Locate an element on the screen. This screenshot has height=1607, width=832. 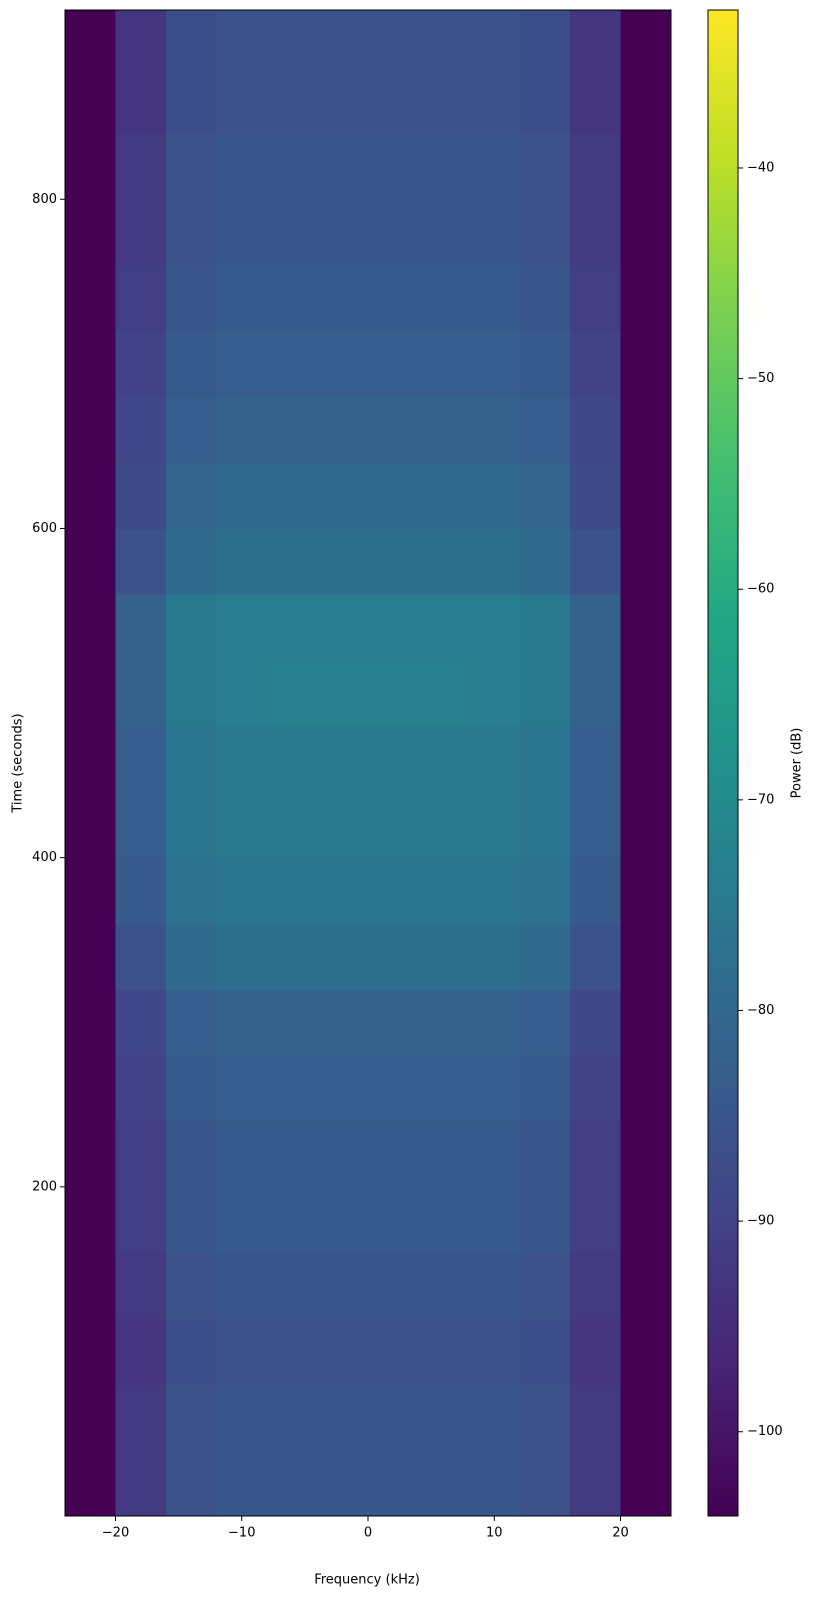
colorbar-label: Power (dB) is located at coordinates (797, 763).